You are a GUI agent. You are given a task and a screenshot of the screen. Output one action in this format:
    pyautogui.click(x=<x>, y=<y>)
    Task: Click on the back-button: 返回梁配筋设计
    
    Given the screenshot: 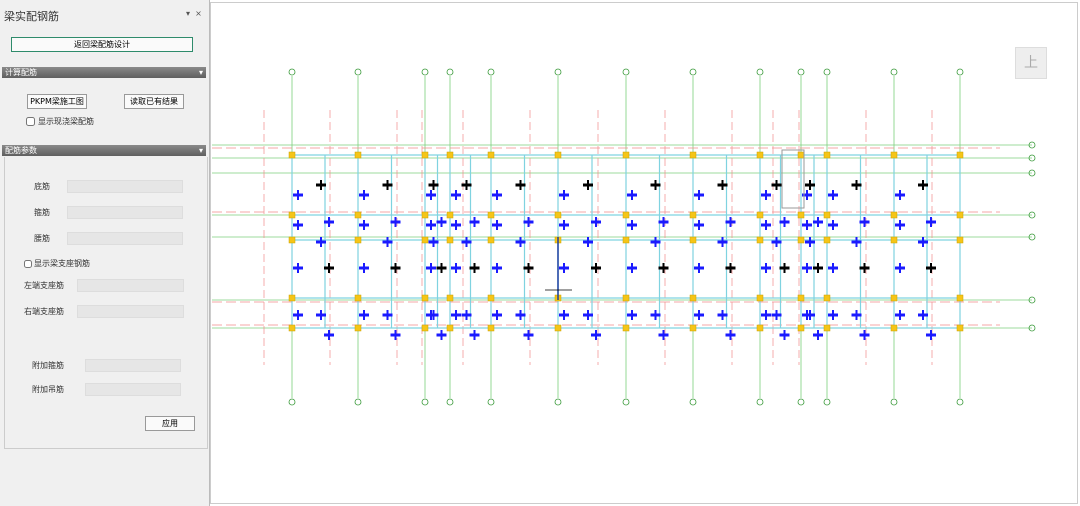 What is the action you would take?
    pyautogui.click(x=102, y=44)
    